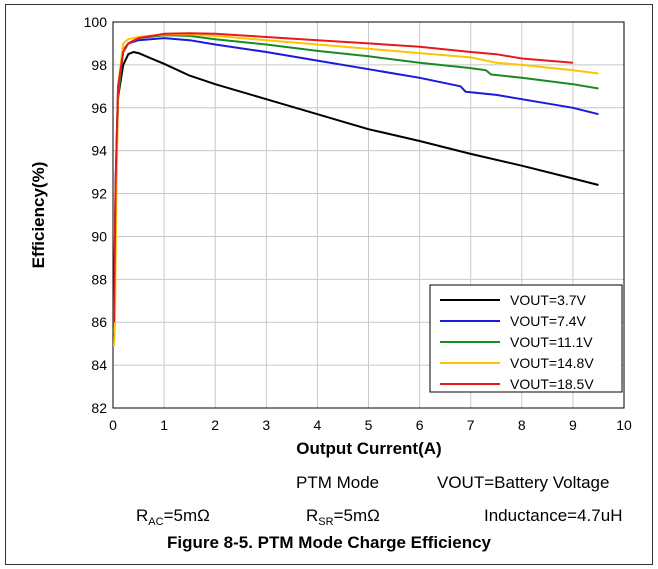  Describe the element at coordinates (553, 515) in the screenshot. I see `inductance-annotation: Inductance=4.7uH` at that location.